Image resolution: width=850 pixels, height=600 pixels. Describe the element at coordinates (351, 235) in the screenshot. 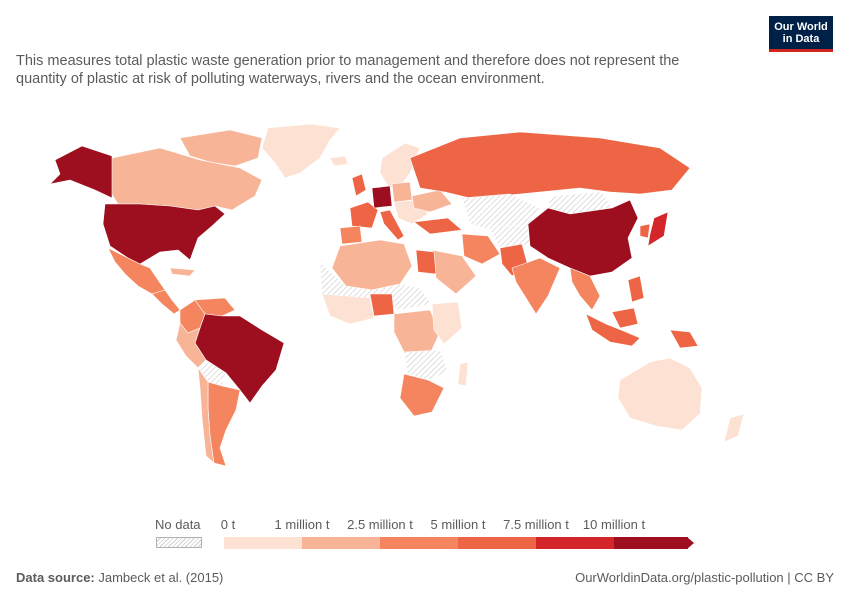

I see `country-spain` at that location.